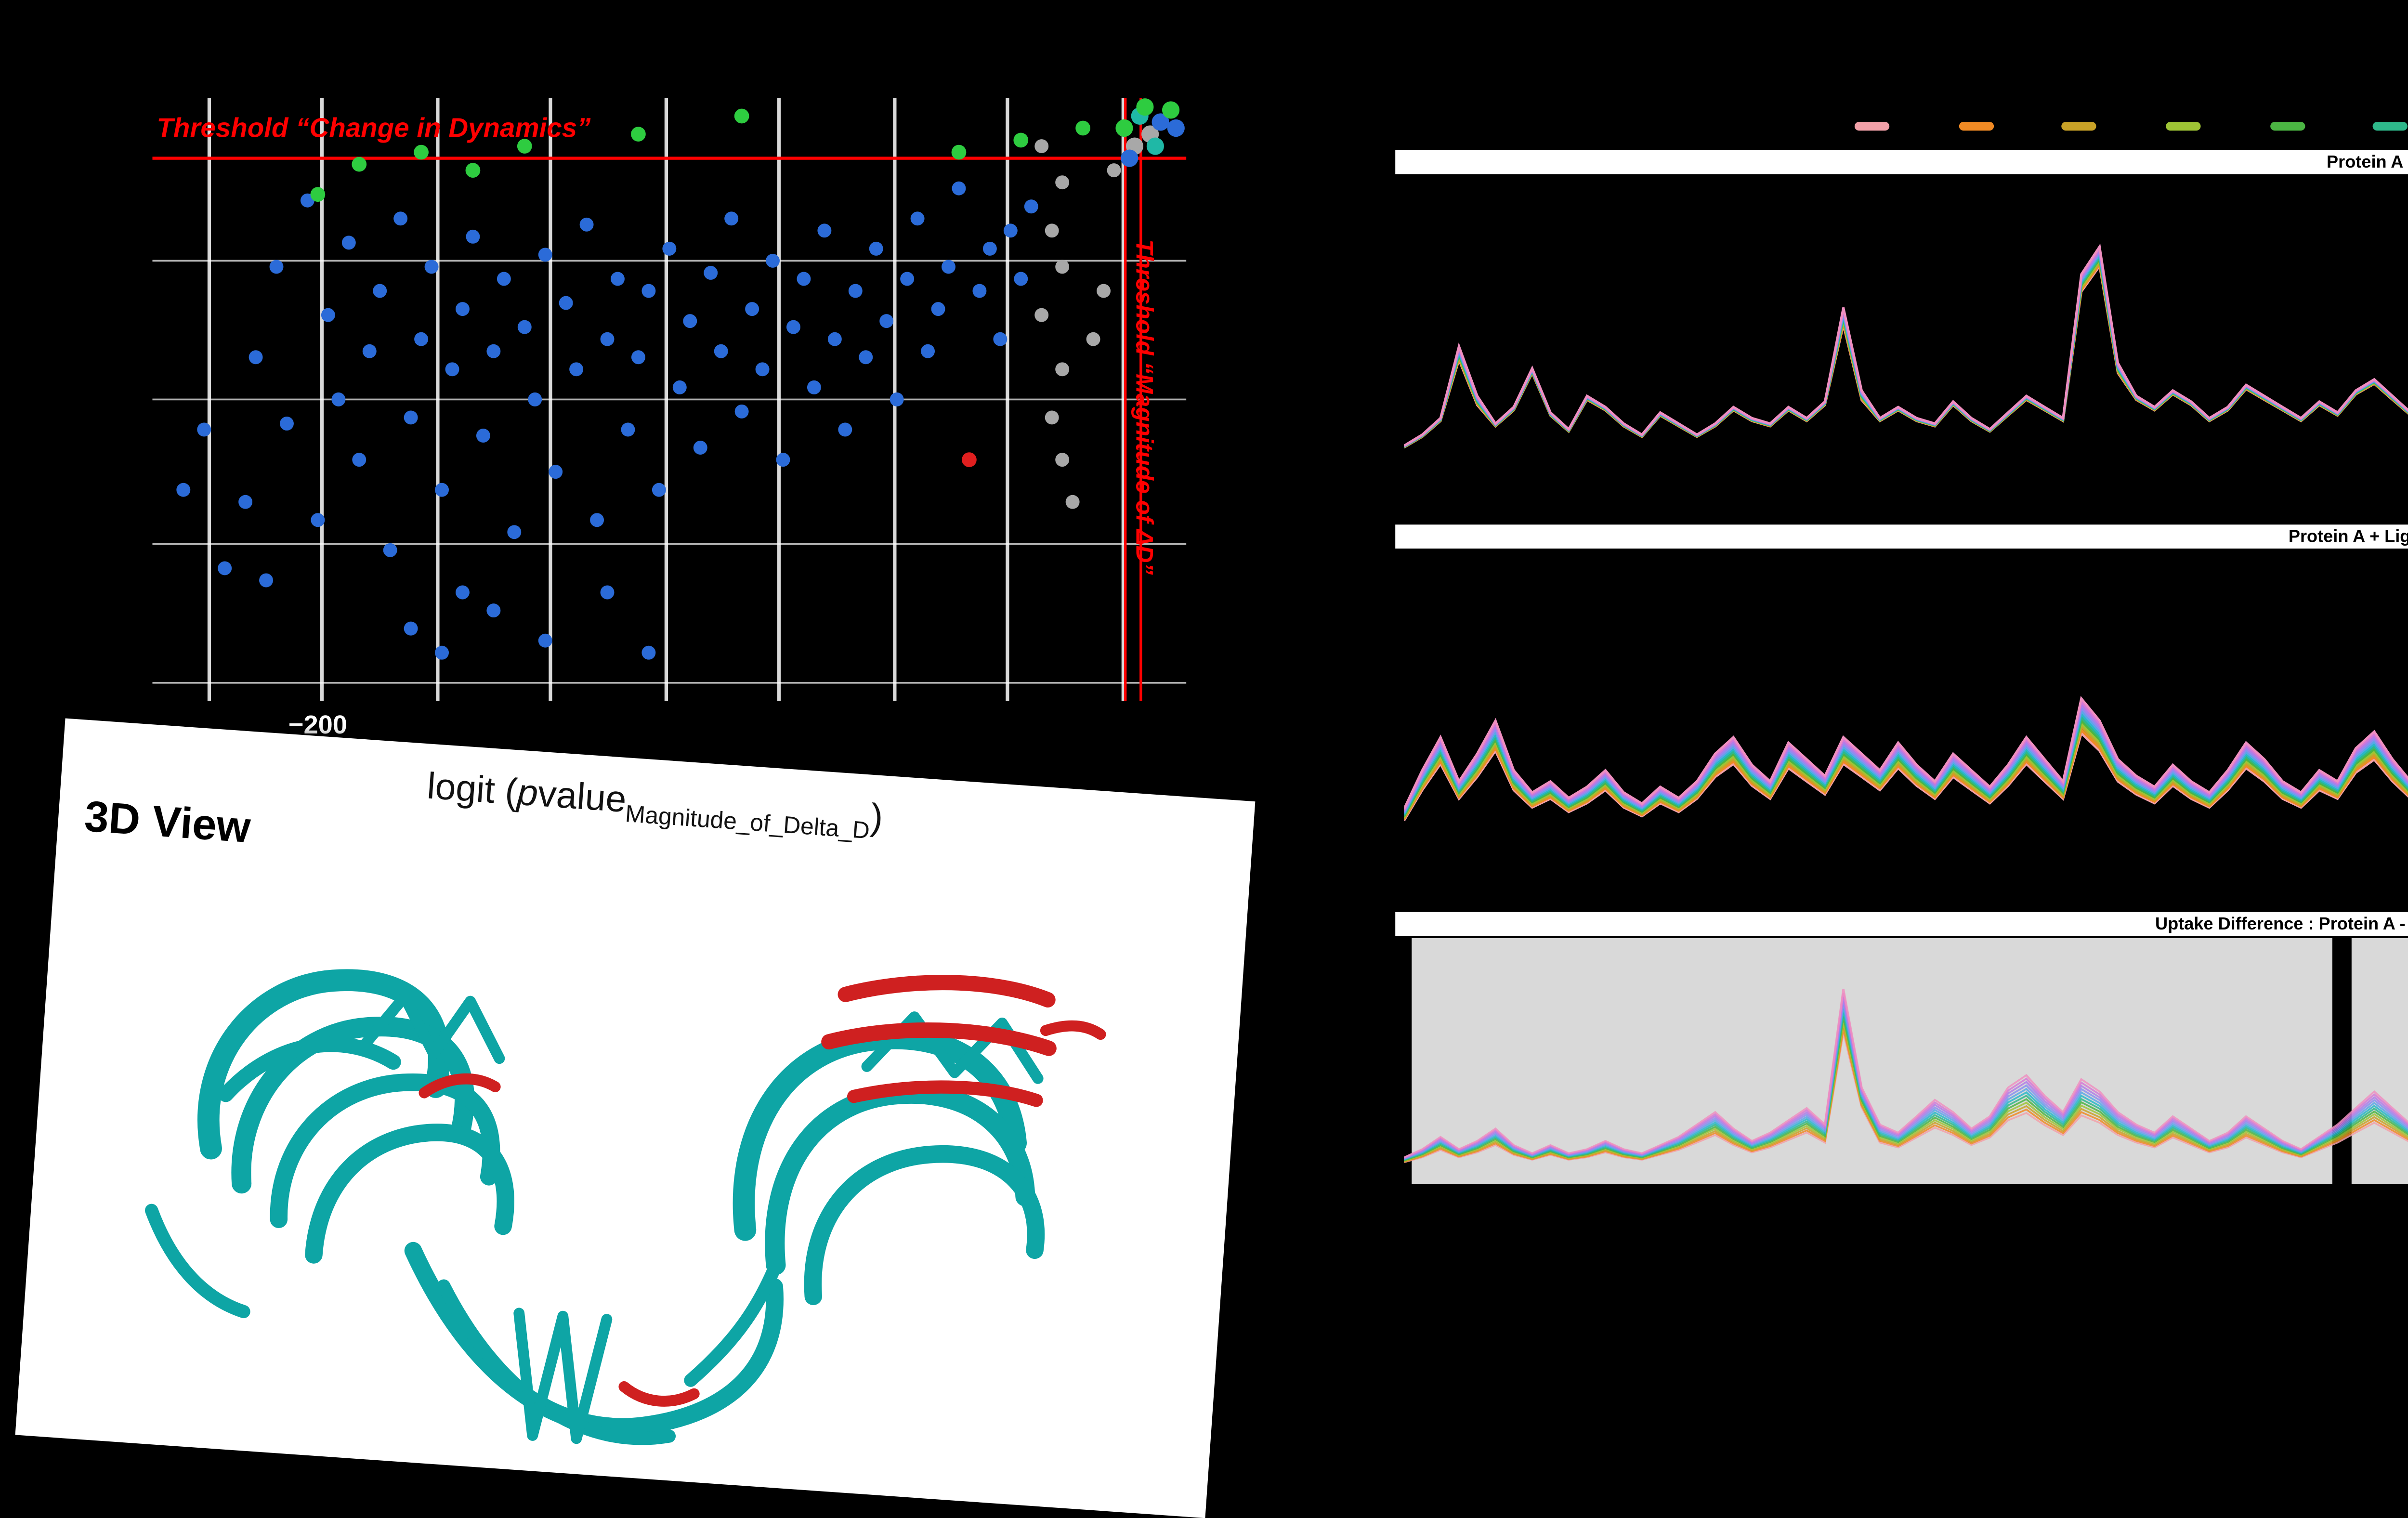 Image resolution: width=2408 pixels, height=1518 pixels. I want to click on volcano-x-axis-label: logit (pvalueMagnitude_of_Delta_D), so click(654, 806).